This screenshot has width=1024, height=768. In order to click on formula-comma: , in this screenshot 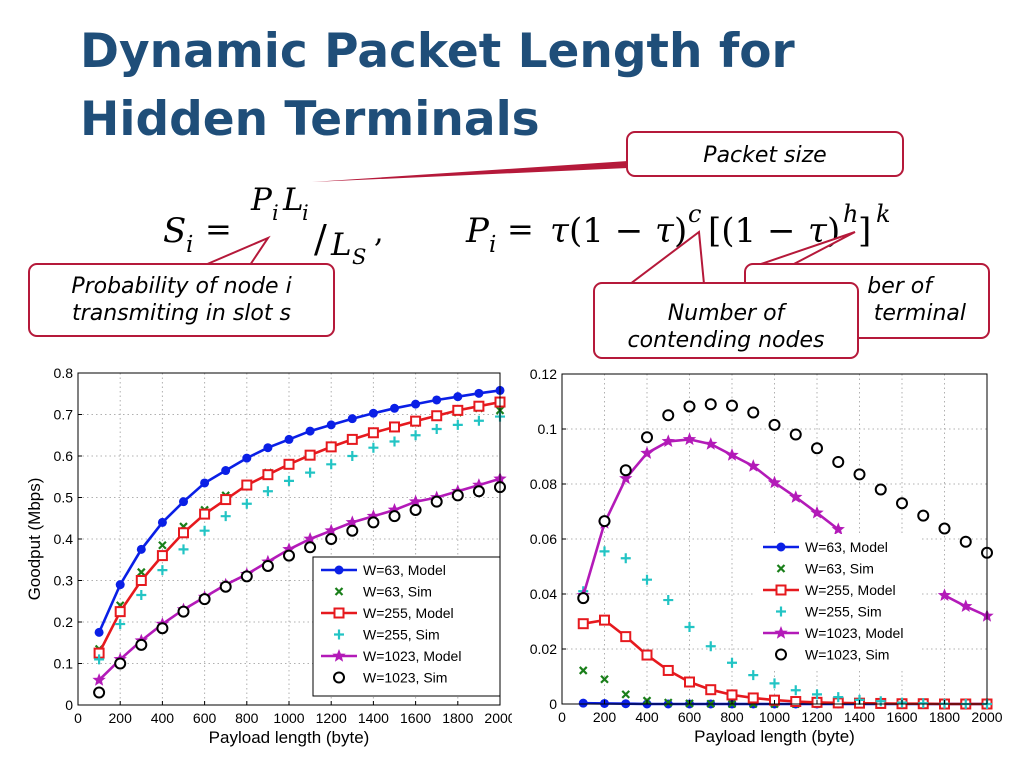, I will do `click(379, 232)`.